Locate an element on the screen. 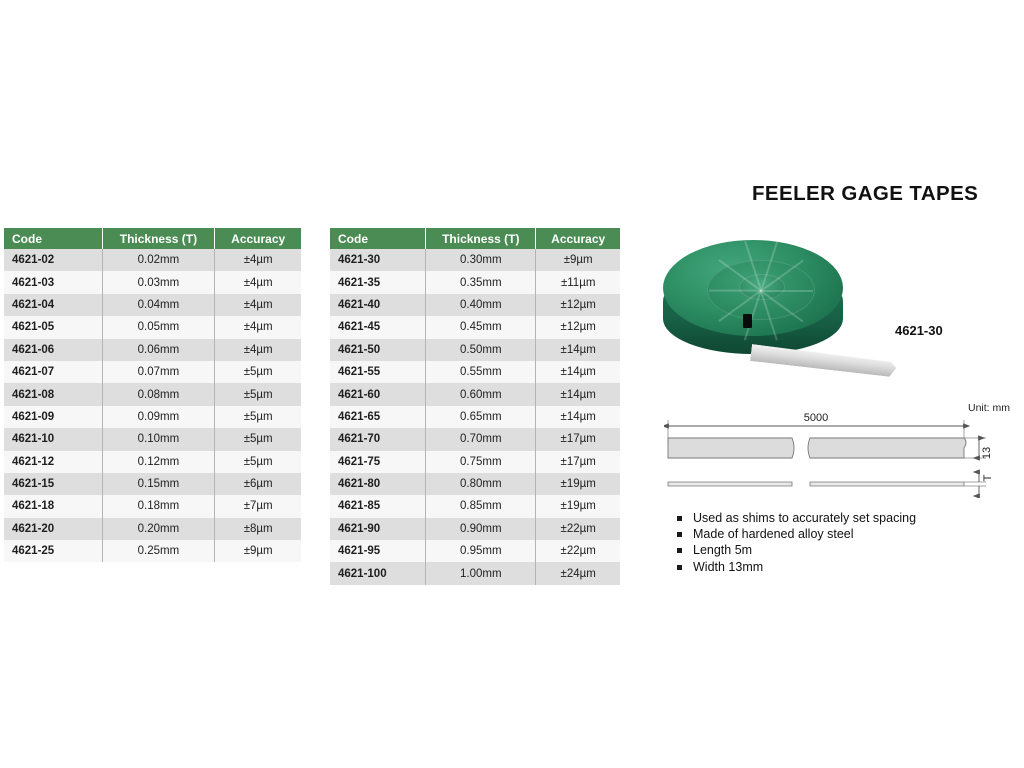 The image size is (1024, 768). cell-accuracy: ±22µm is located at coordinates (577, 551).